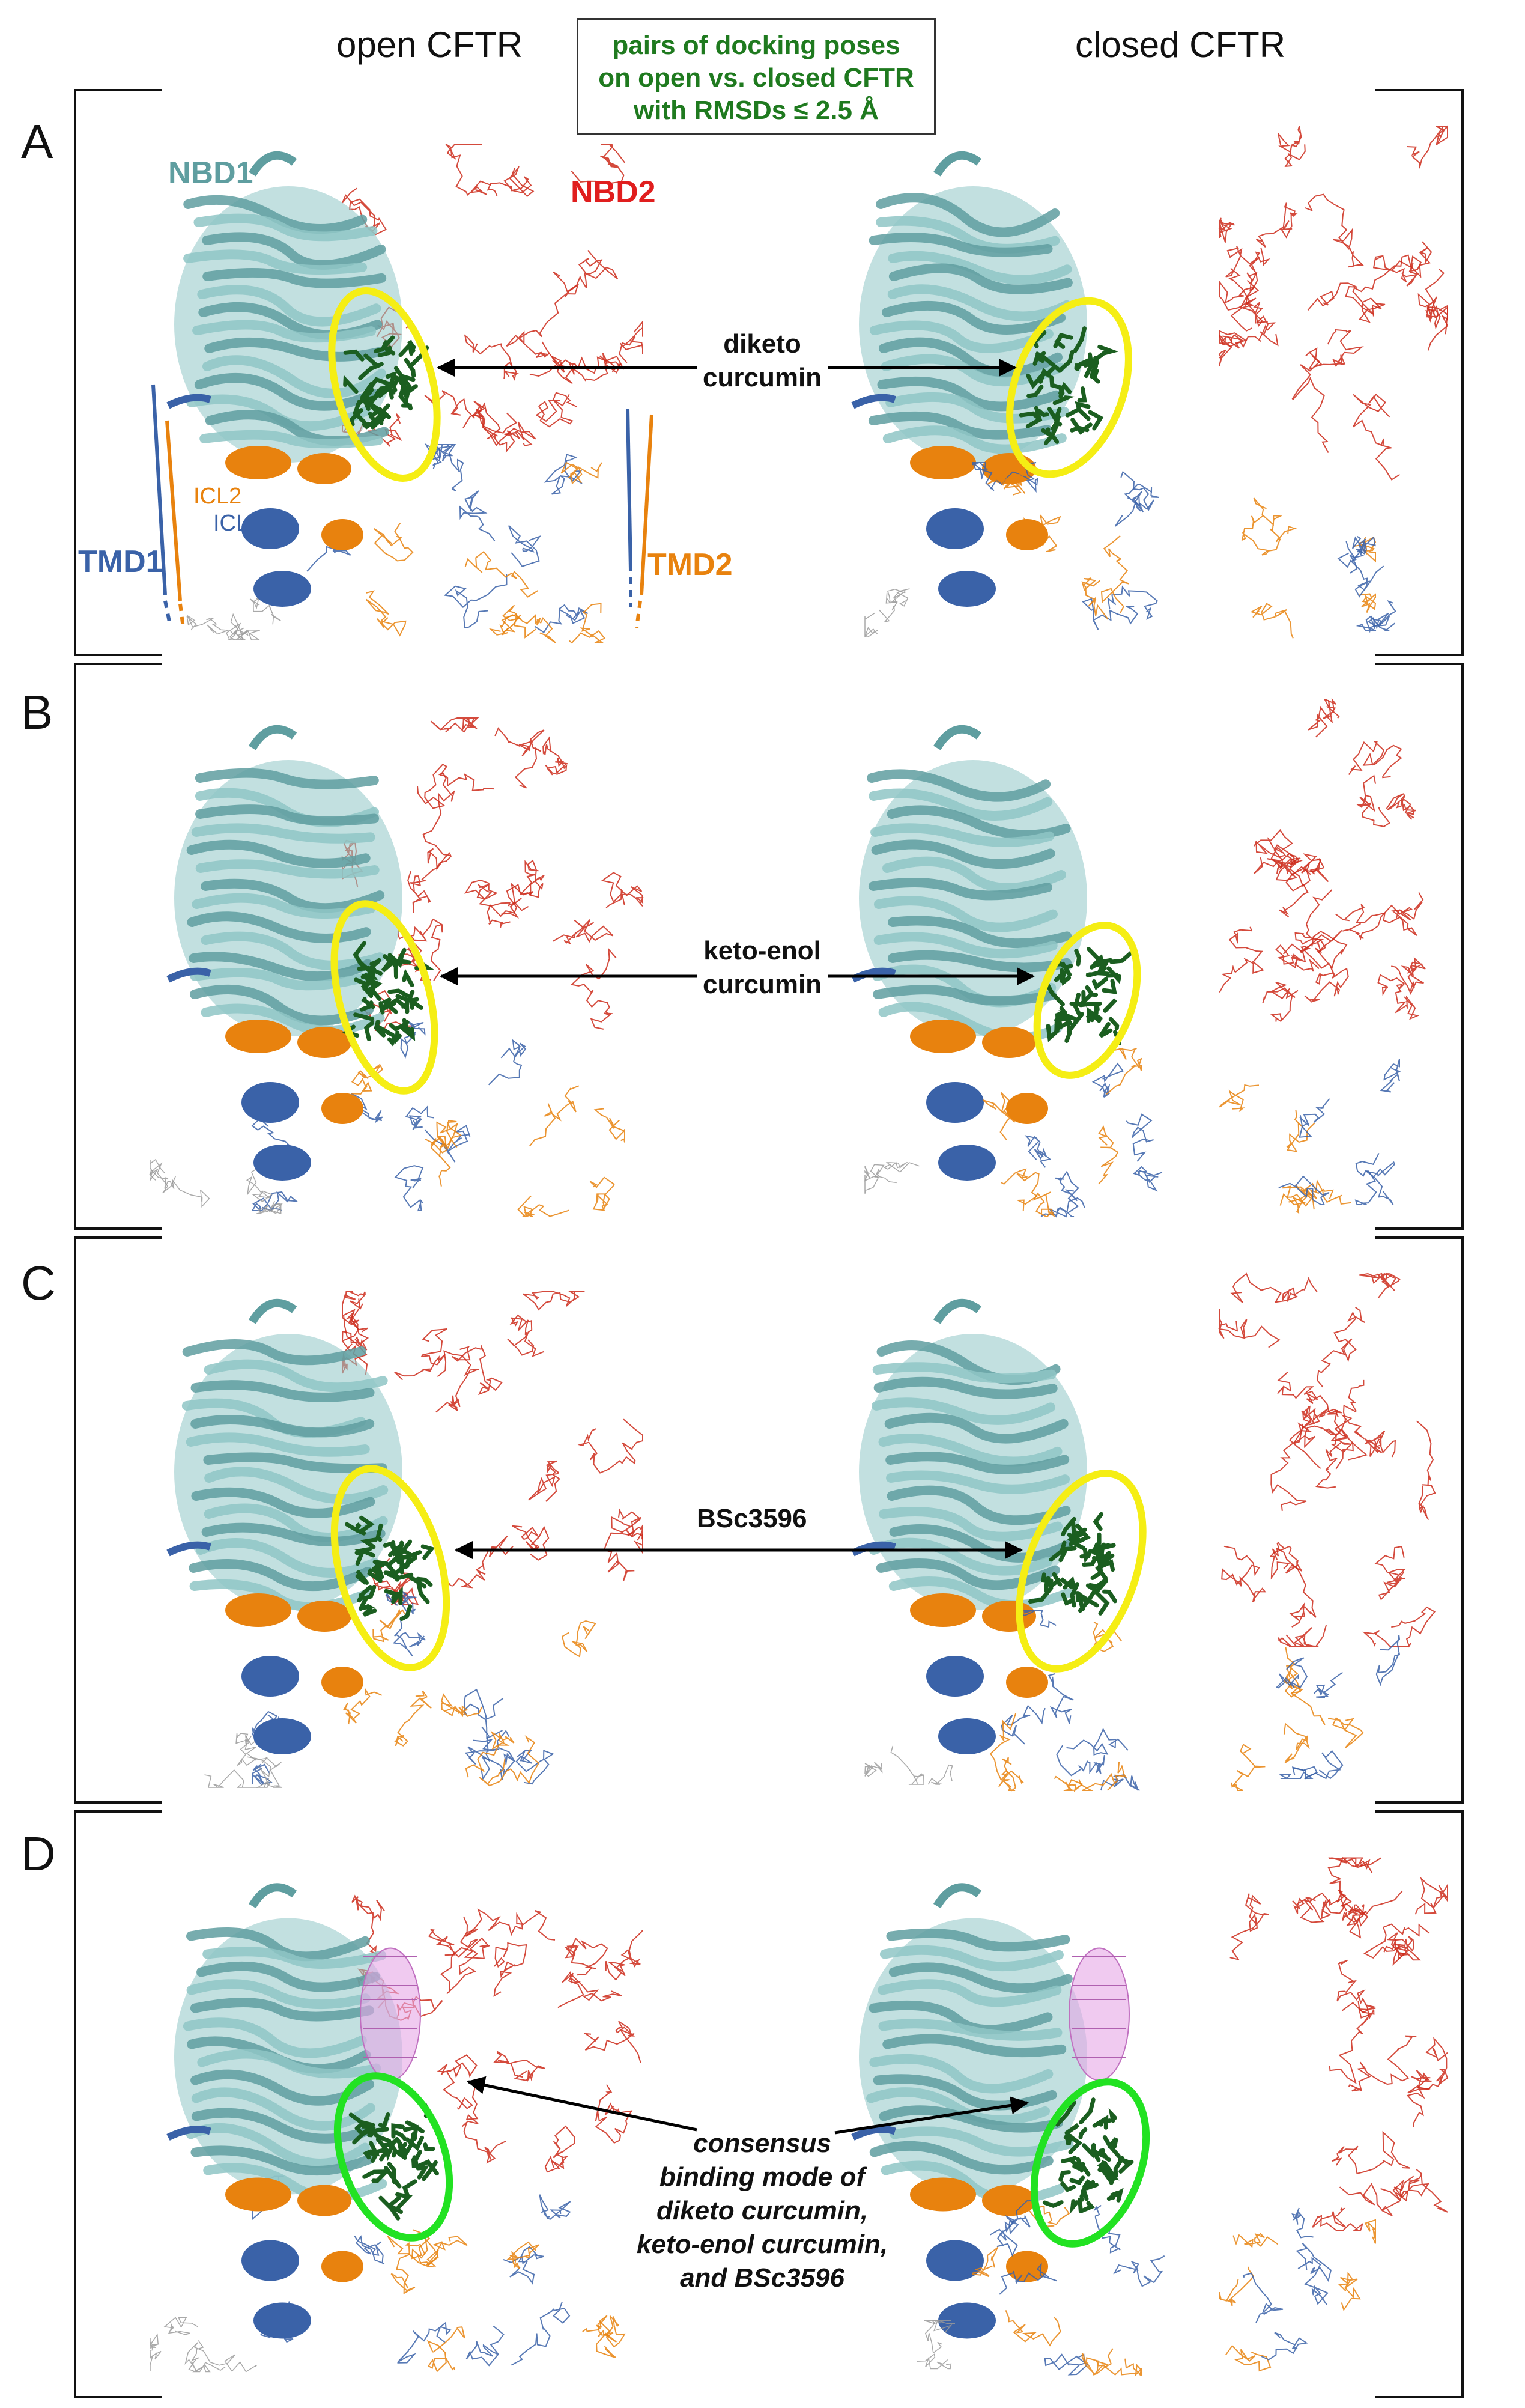 Image resolution: width=1525 pixels, height=2408 pixels. What do you see at coordinates (1057, 1579) in the screenshot?
I see `panel-c-closed-ligand` at bounding box center [1057, 1579].